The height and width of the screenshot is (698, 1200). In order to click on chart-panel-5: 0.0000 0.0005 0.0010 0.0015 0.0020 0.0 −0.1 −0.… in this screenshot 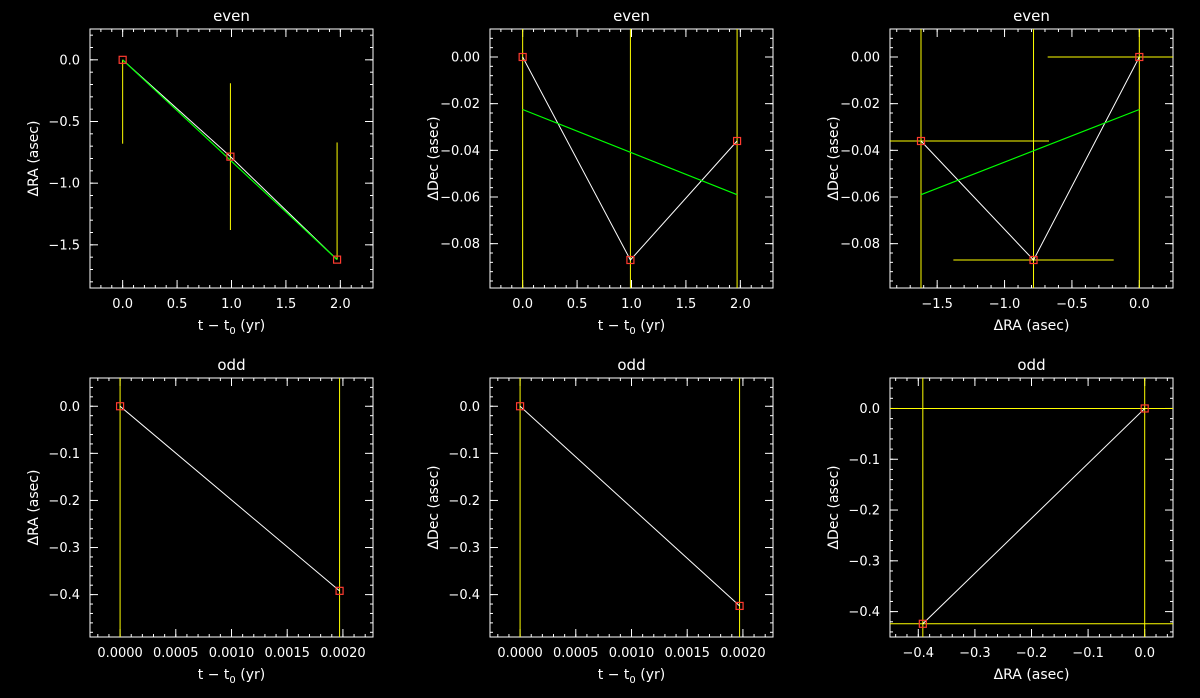, I will do `click(600, 521)`.